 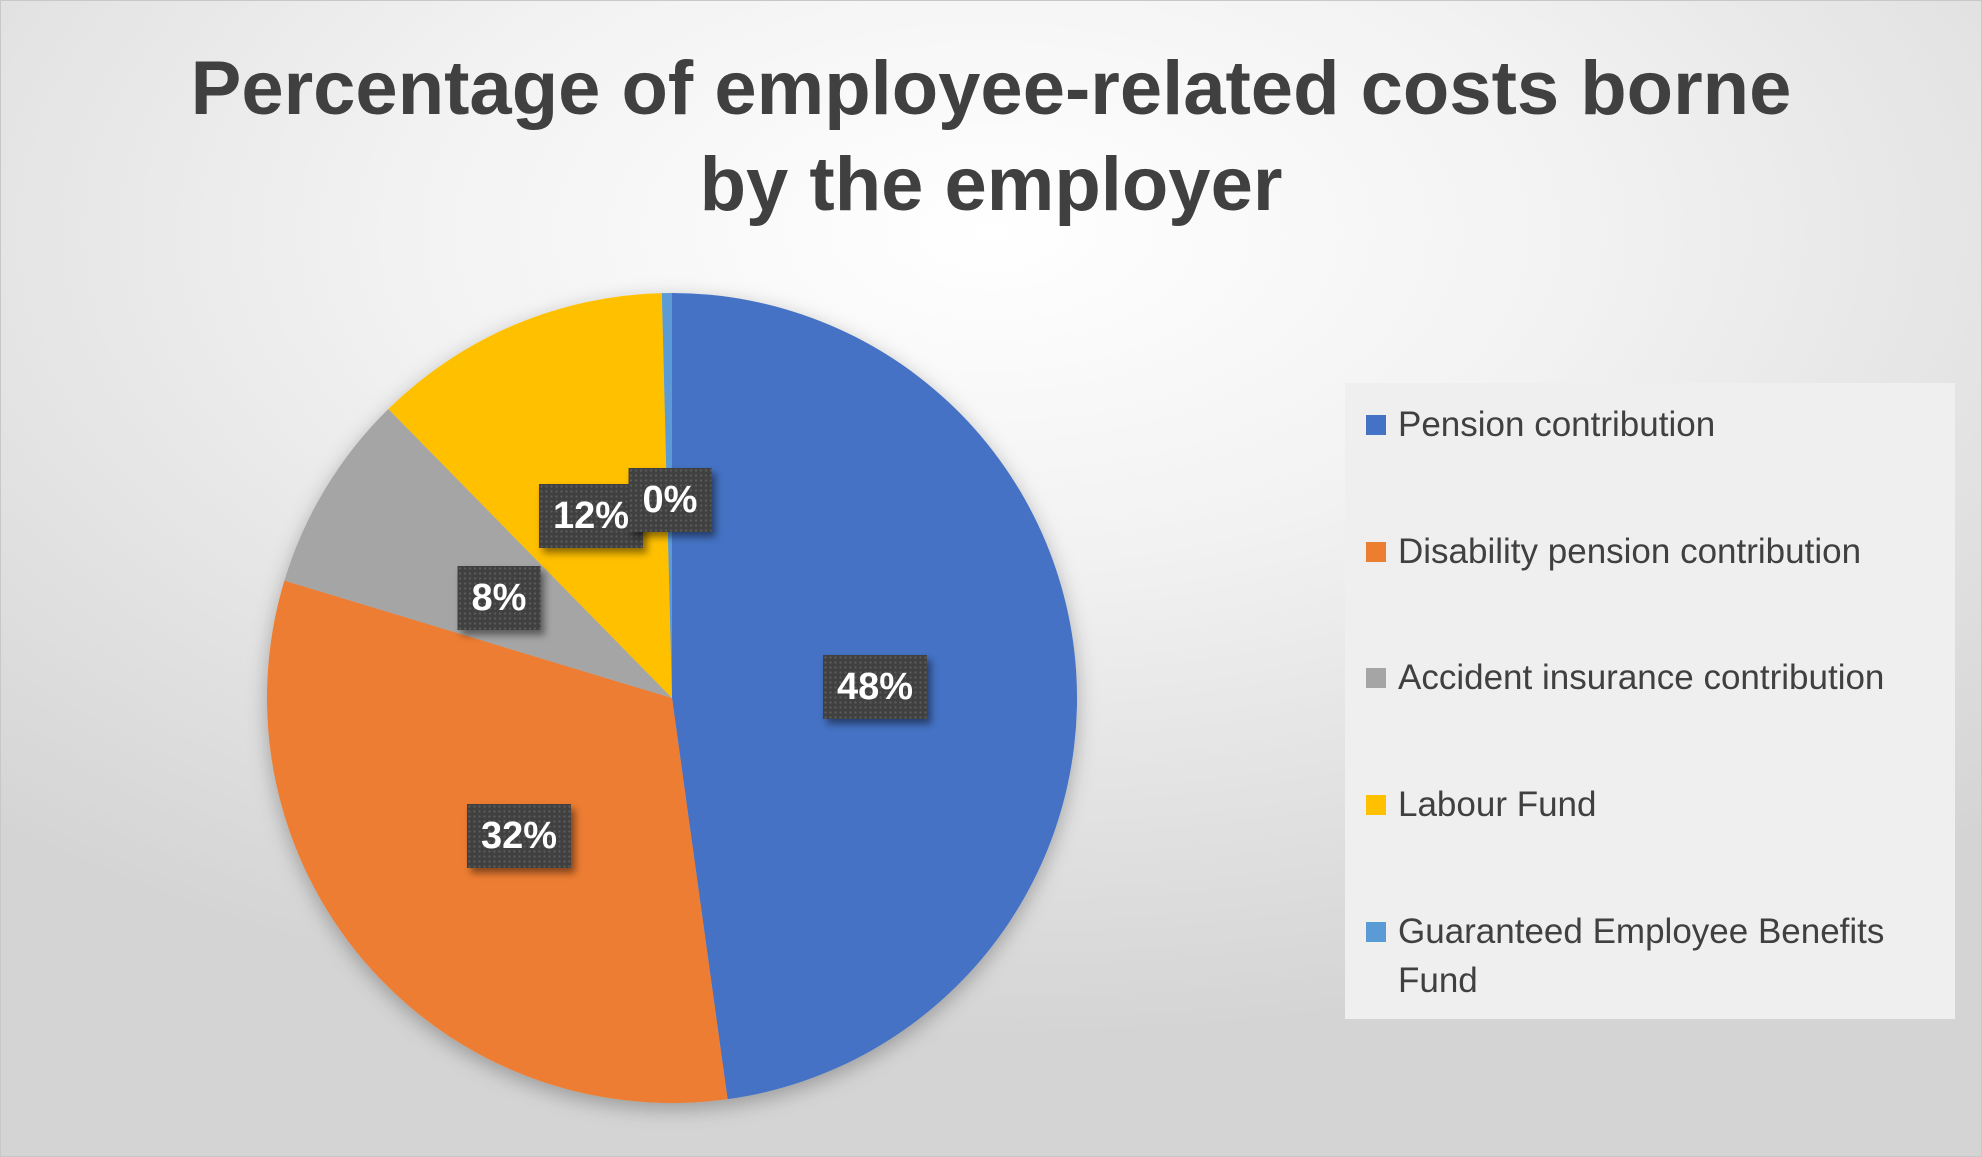 I want to click on pie-slice-labour, so click(x=530, y=495).